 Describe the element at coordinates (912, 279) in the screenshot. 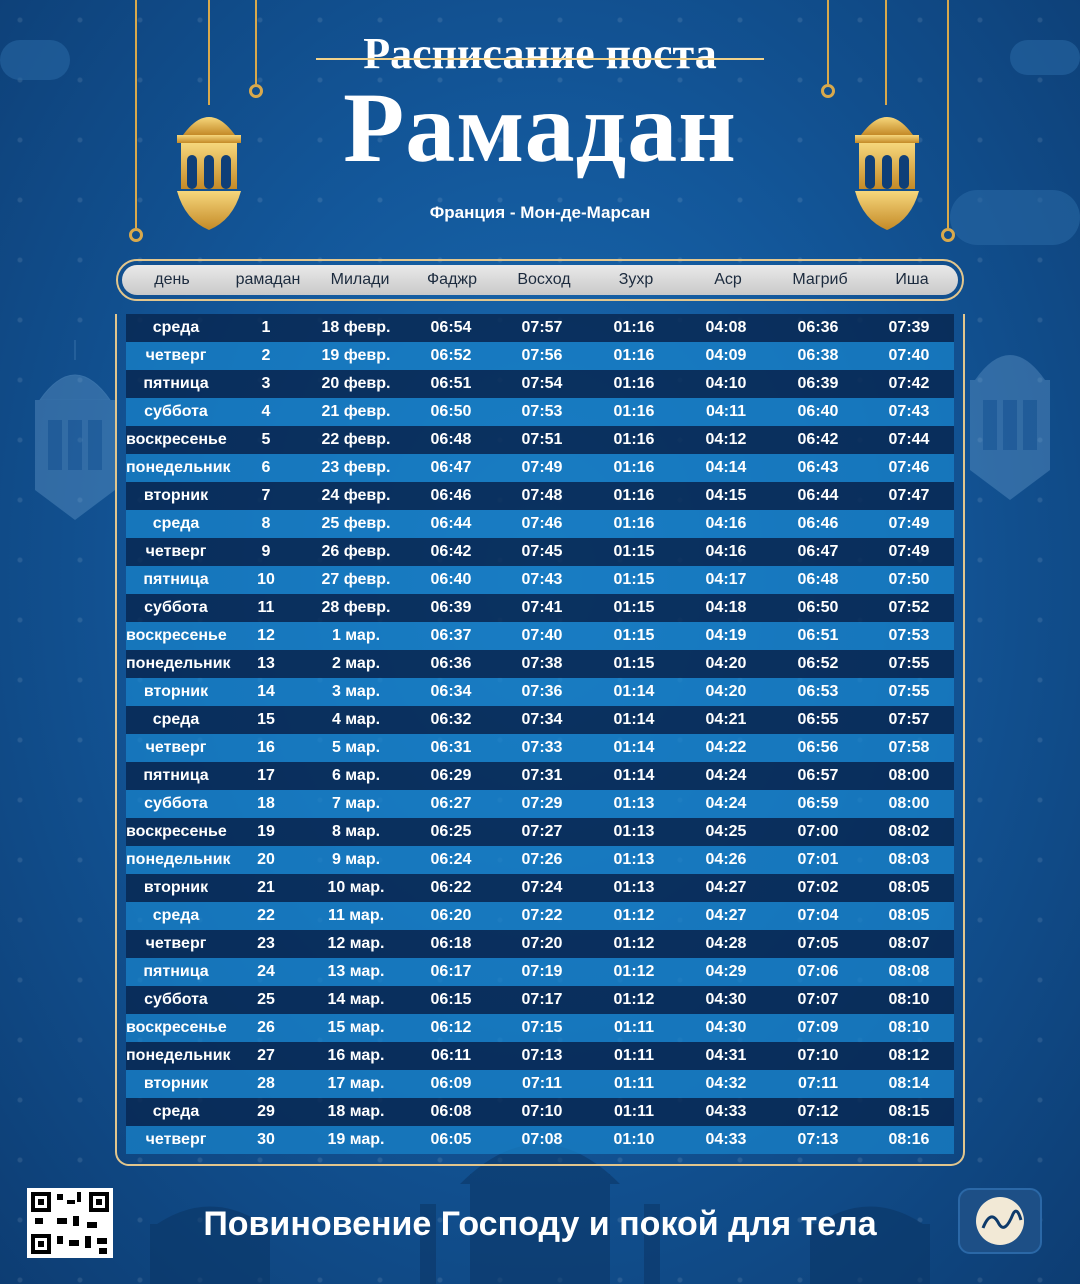

I see `column-header: Иша` at that location.